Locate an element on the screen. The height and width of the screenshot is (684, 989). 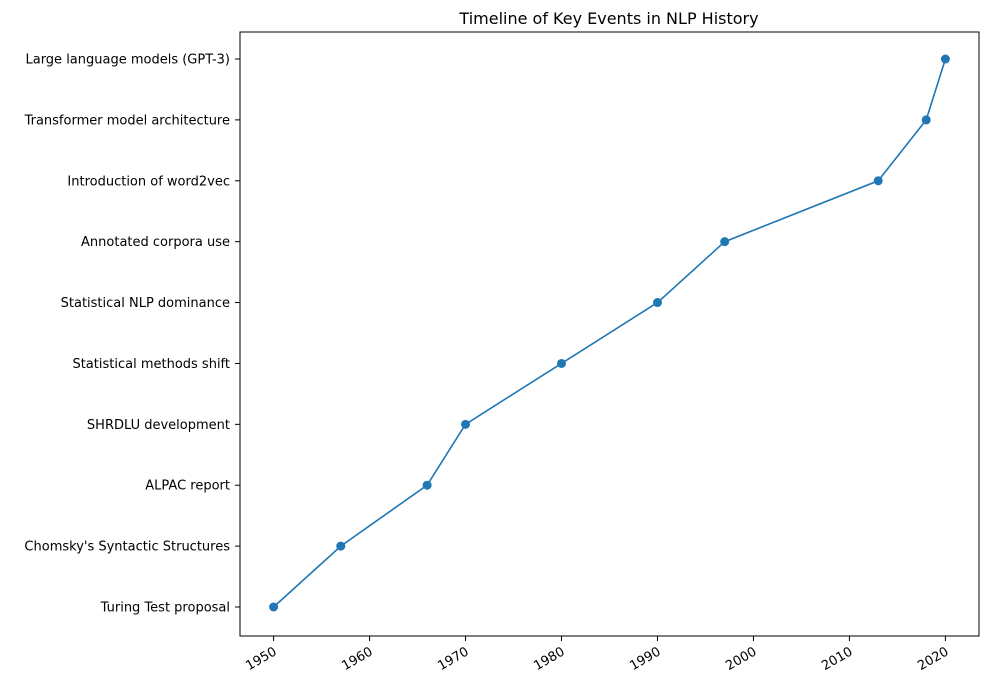
y-tick-label: Large language models (GPT-3) is located at coordinates (127, 60).